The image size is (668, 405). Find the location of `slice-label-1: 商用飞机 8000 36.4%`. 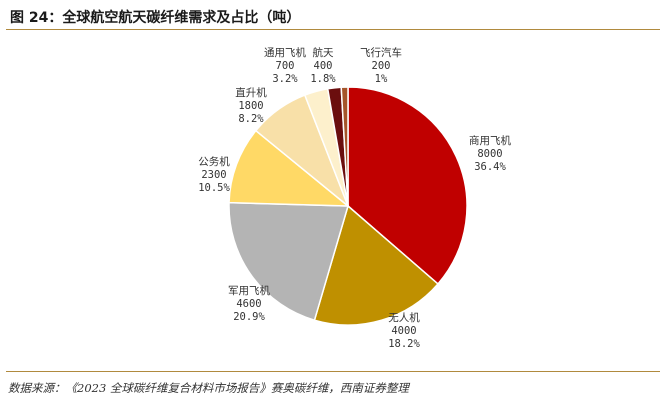

slice-label-1: 商用飞机 8000 36.4% is located at coordinates (490, 153).